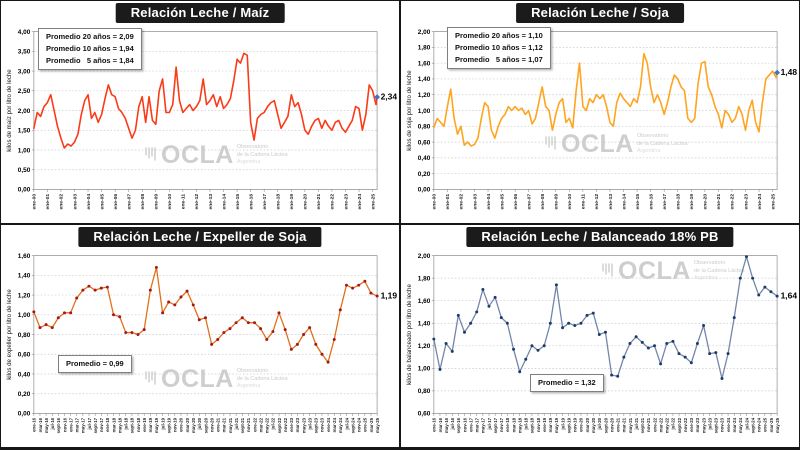  Describe the element at coordinates (789, 296) in the screenshot. I see `svg-text: 1,64` at that location.